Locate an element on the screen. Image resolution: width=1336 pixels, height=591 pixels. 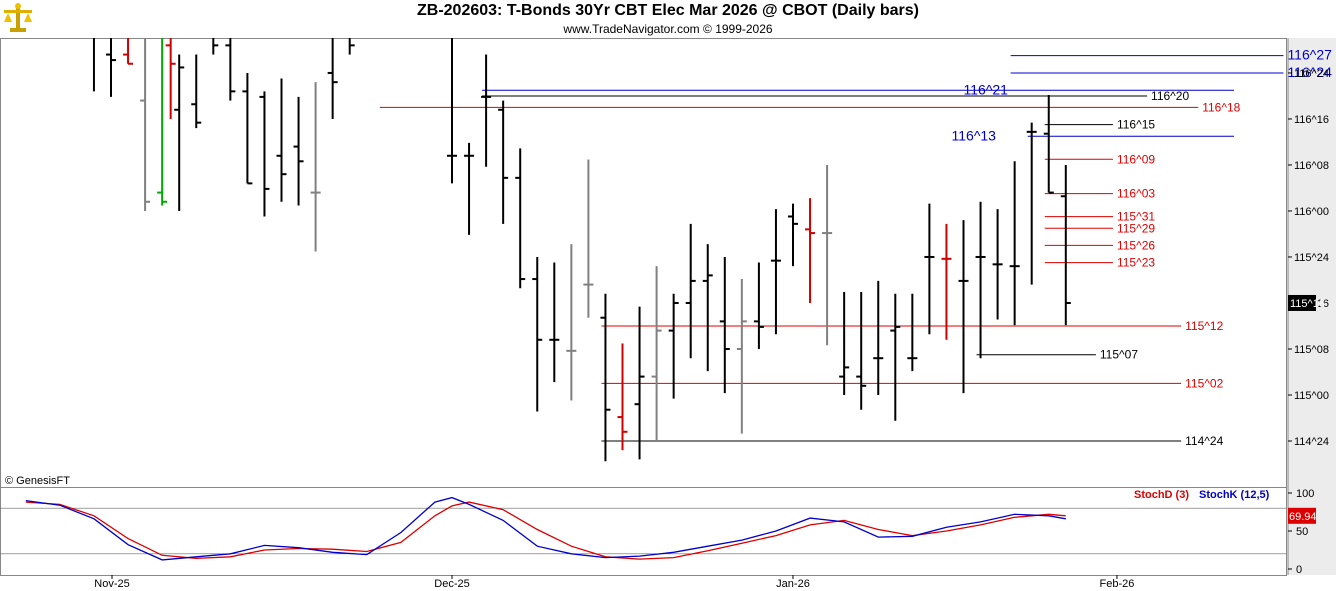
level-label: 114^24 is located at coordinates (1204, 441).